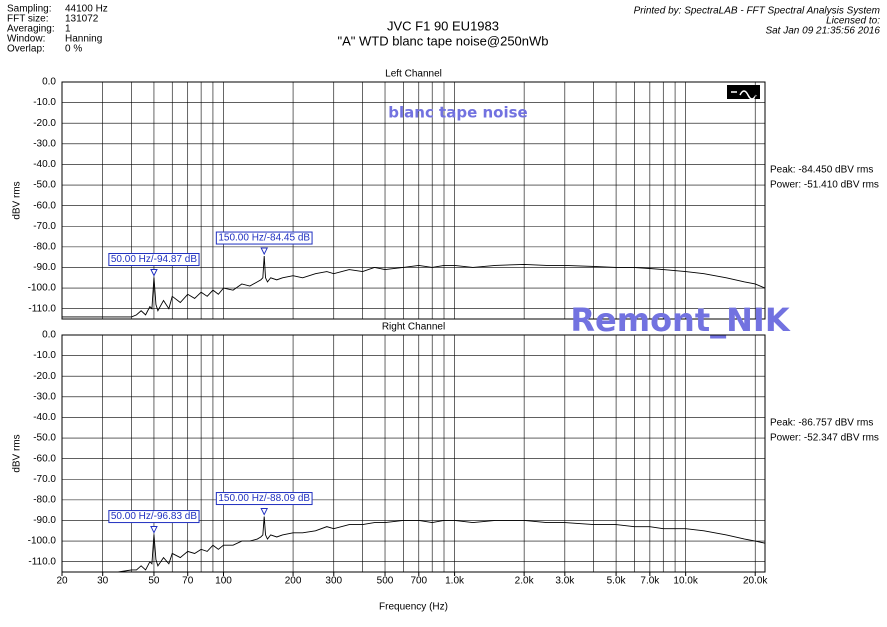 Image resolution: width=887 pixels, height=627 pixels. What do you see at coordinates (73, 49) in the screenshot?
I see `info-value: 0 %` at bounding box center [73, 49].